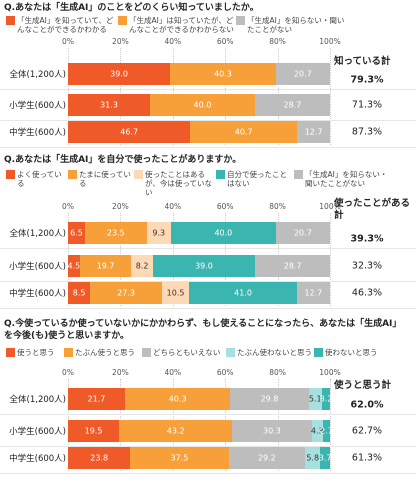 This screenshot has height=480, width=416. What do you see at coordinates (372, 209) in the screenshot?
I see `totals-title: 使ったことがある計` at bounding box center [372, 209].